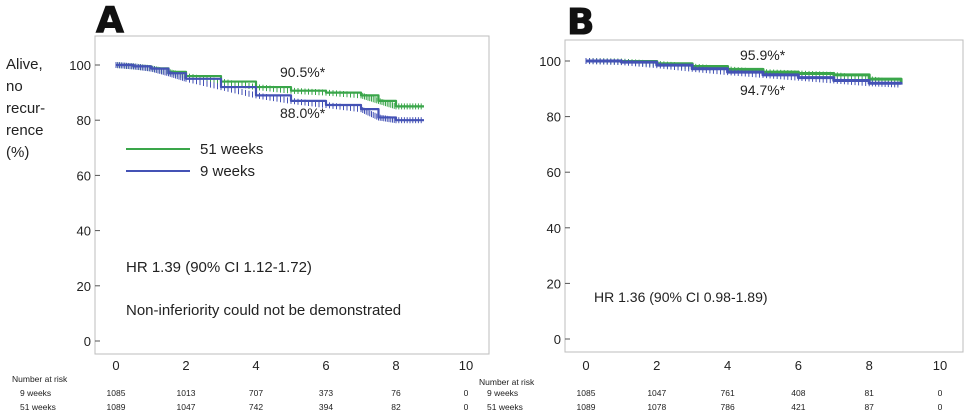  I want to click on risk-count: 786, so click(728, 407).